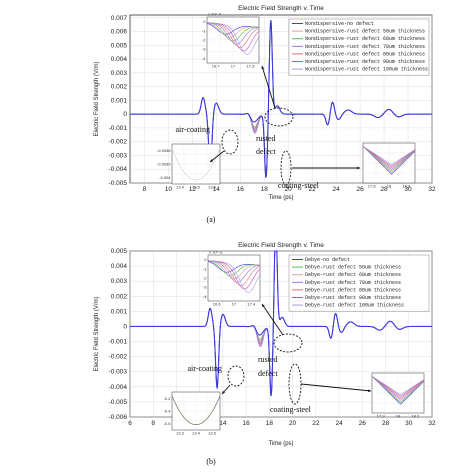 This screenshot has width=474, height=474. Describe the element at coordinates (280, 198) in the screenshot. I see `x-axis-label: Time (ps)` at that location.